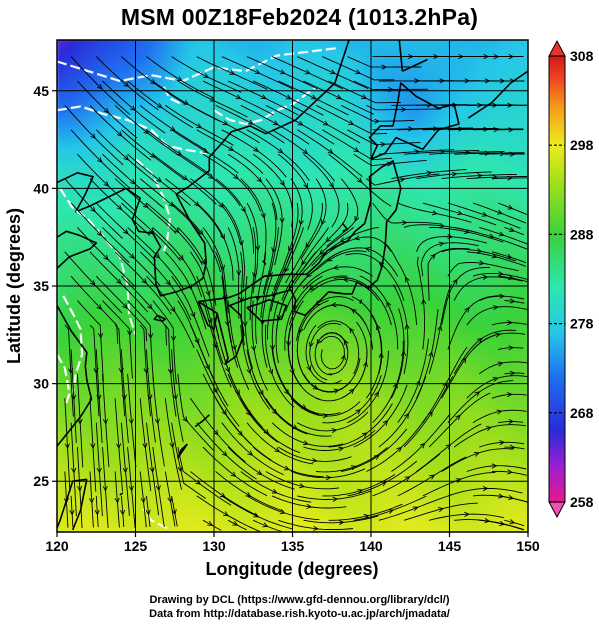 Image resolution: width=599 pixels, height=625 pixels. Describe the element at coordinates (41, 286) in the screenshot. I see `y-tick-label: 35` at that location.